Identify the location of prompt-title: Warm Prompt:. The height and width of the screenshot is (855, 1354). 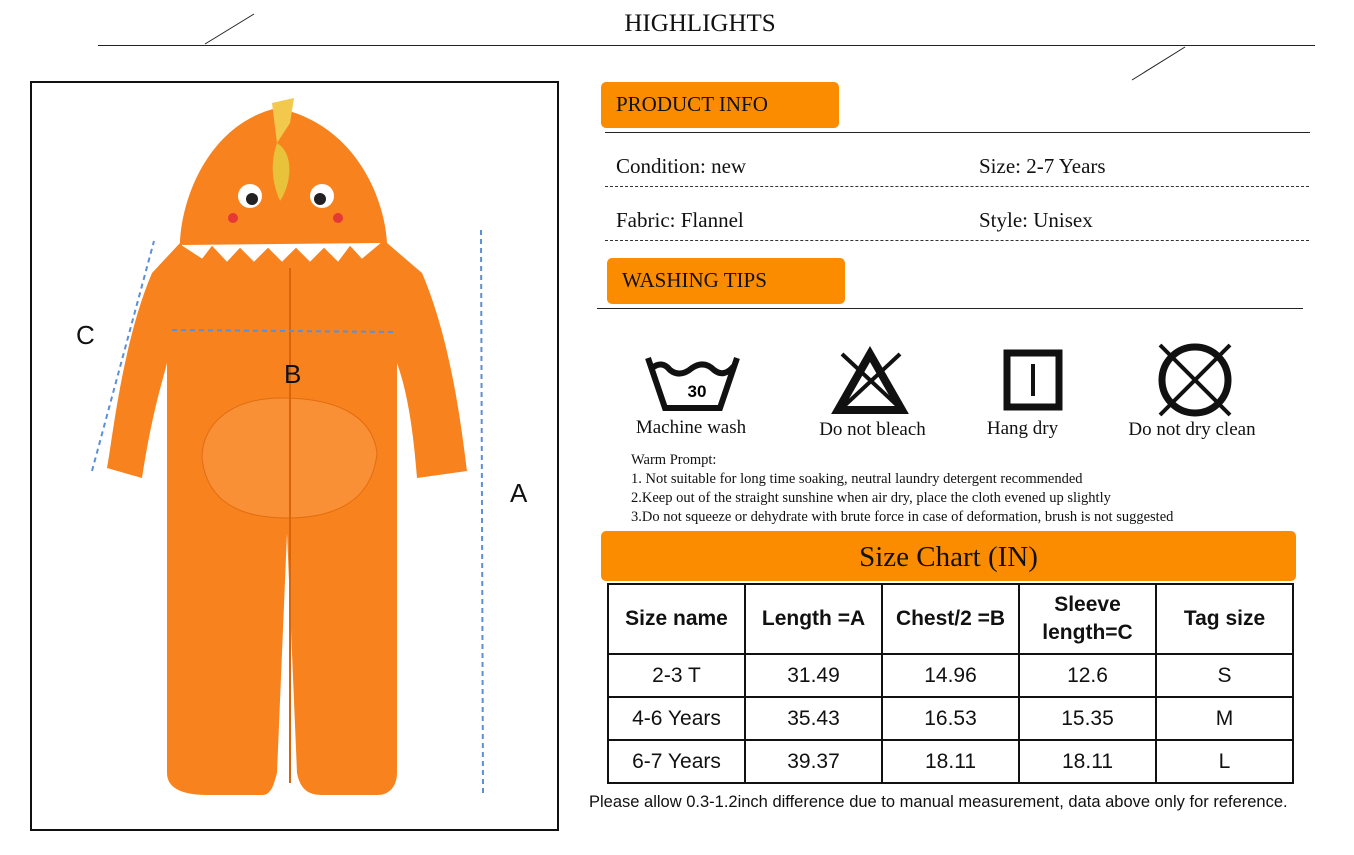
(674, 460).